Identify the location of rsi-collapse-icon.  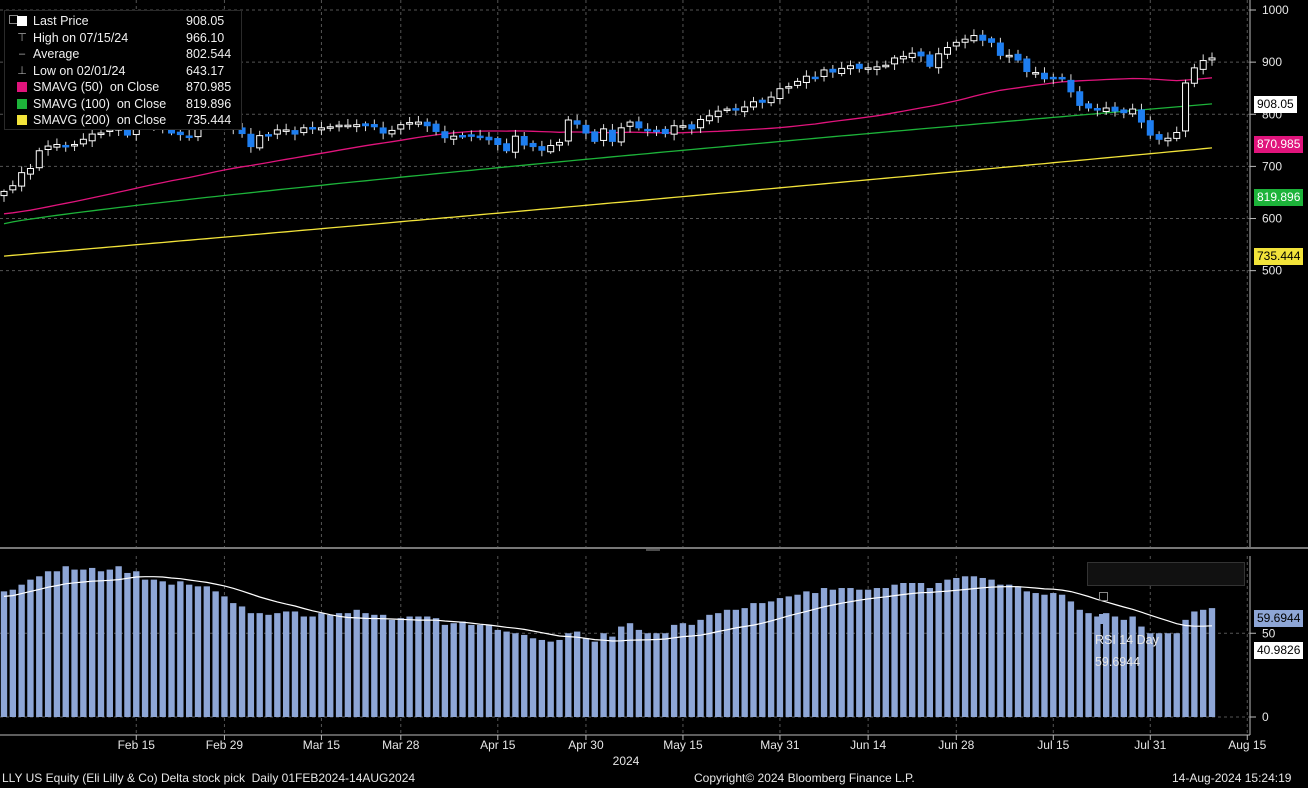
(1103, 597).